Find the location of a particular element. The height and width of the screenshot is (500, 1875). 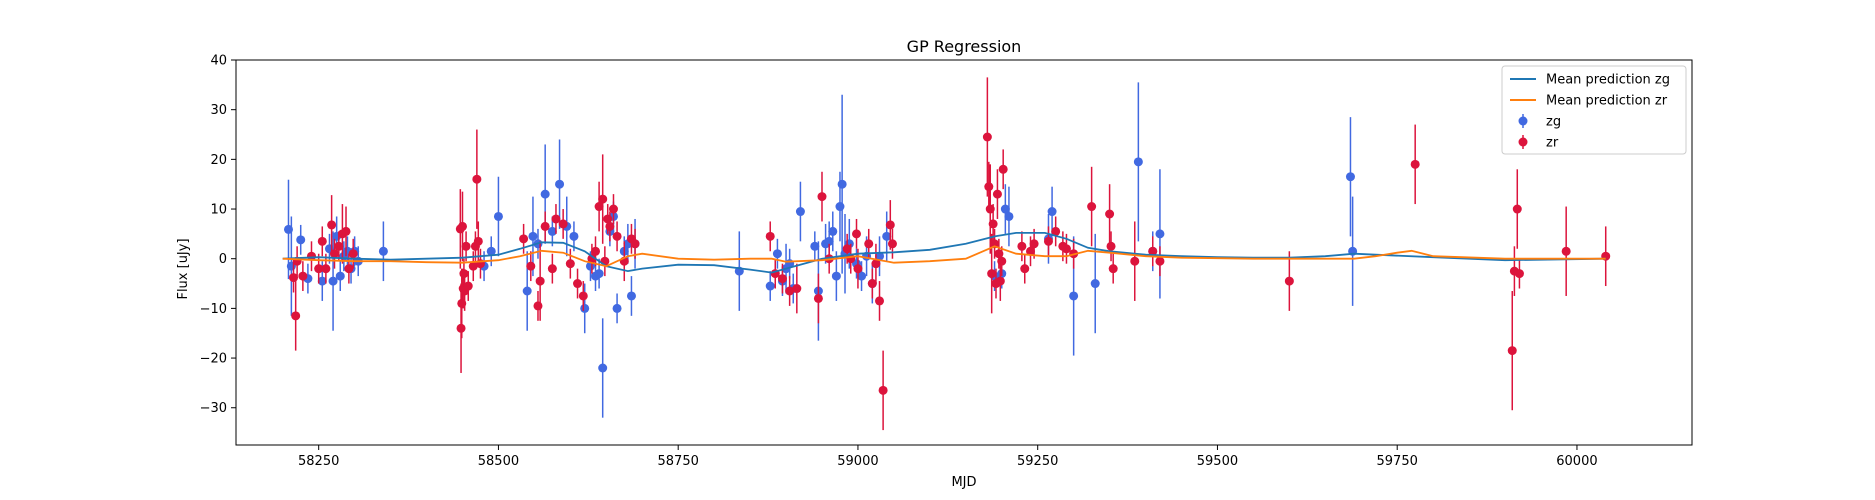

y-tick-label: 0 is located at coordinates (223, 259).